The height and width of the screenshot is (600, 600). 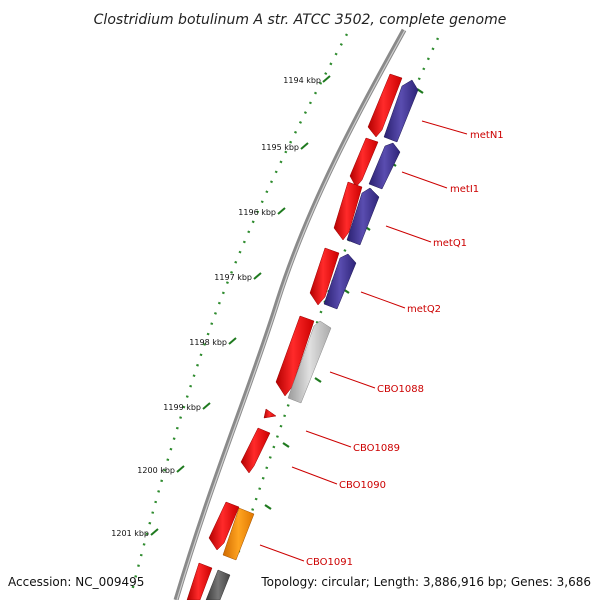 What do you see at coordinates (218, 584) in the screenshot?
I see `gene-arrow-dark` at bounding box center [218, 584].